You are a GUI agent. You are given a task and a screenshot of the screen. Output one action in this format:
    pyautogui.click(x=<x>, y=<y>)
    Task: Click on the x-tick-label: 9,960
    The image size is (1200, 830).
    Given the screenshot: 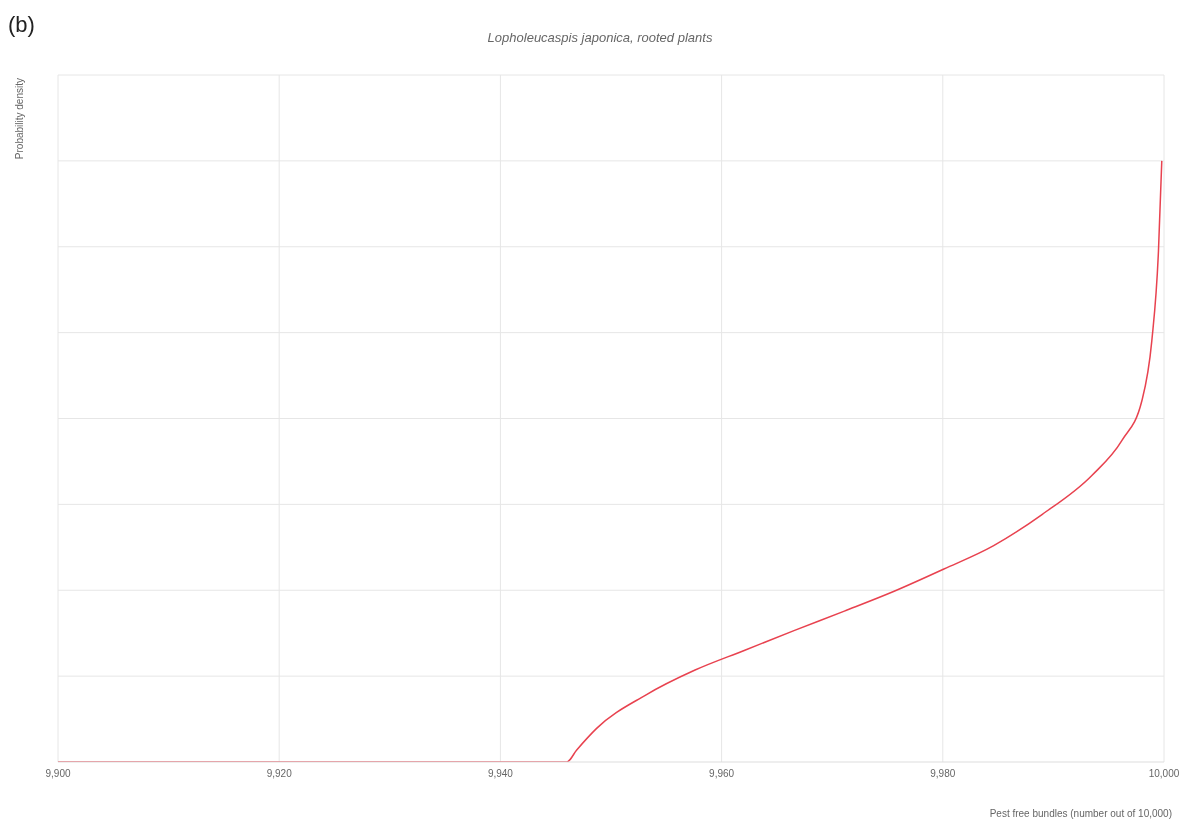 What is the action you would take?
    pyautogui.click(x=722, y=774)
    